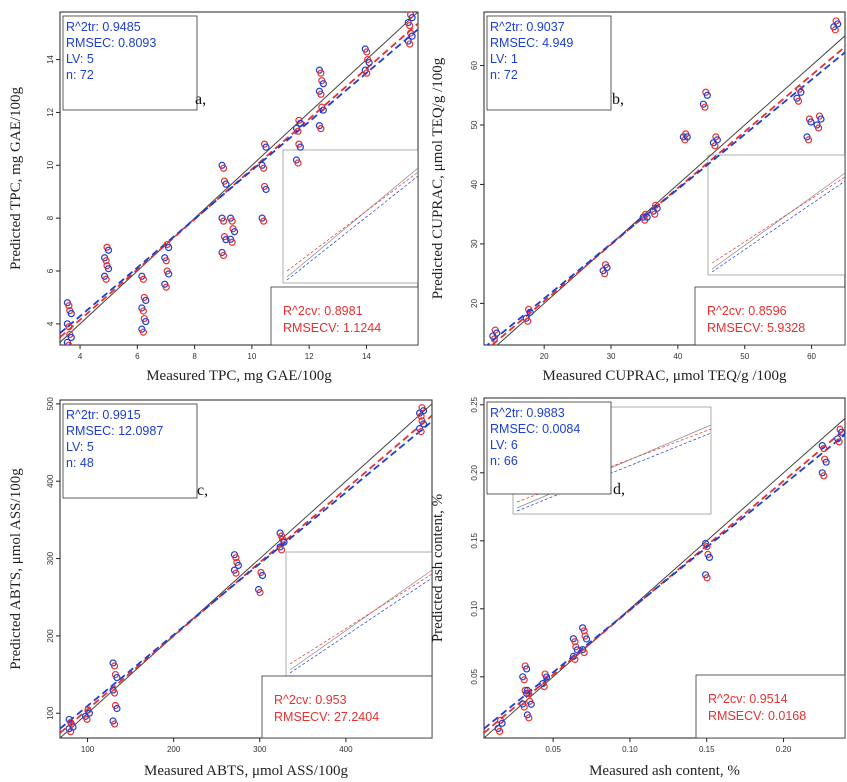  Describe the element at coordinates (744, 356) in the screenshot. I see `x-tick-label: 50` at that location.